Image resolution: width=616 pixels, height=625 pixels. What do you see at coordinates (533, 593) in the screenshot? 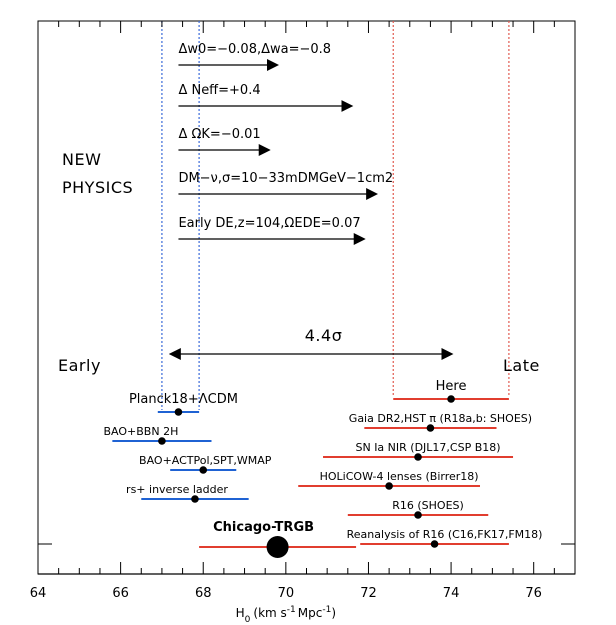
I see `x-tick-label-7: 76` at bounding box center [533, 593].